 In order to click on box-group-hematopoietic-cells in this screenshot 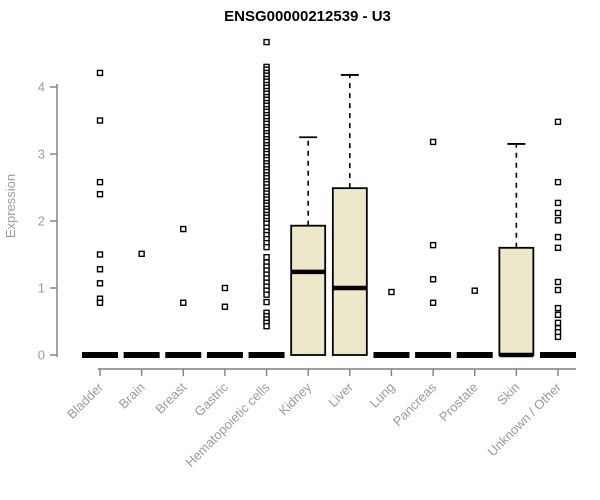, I will do `click(266, 198)`.